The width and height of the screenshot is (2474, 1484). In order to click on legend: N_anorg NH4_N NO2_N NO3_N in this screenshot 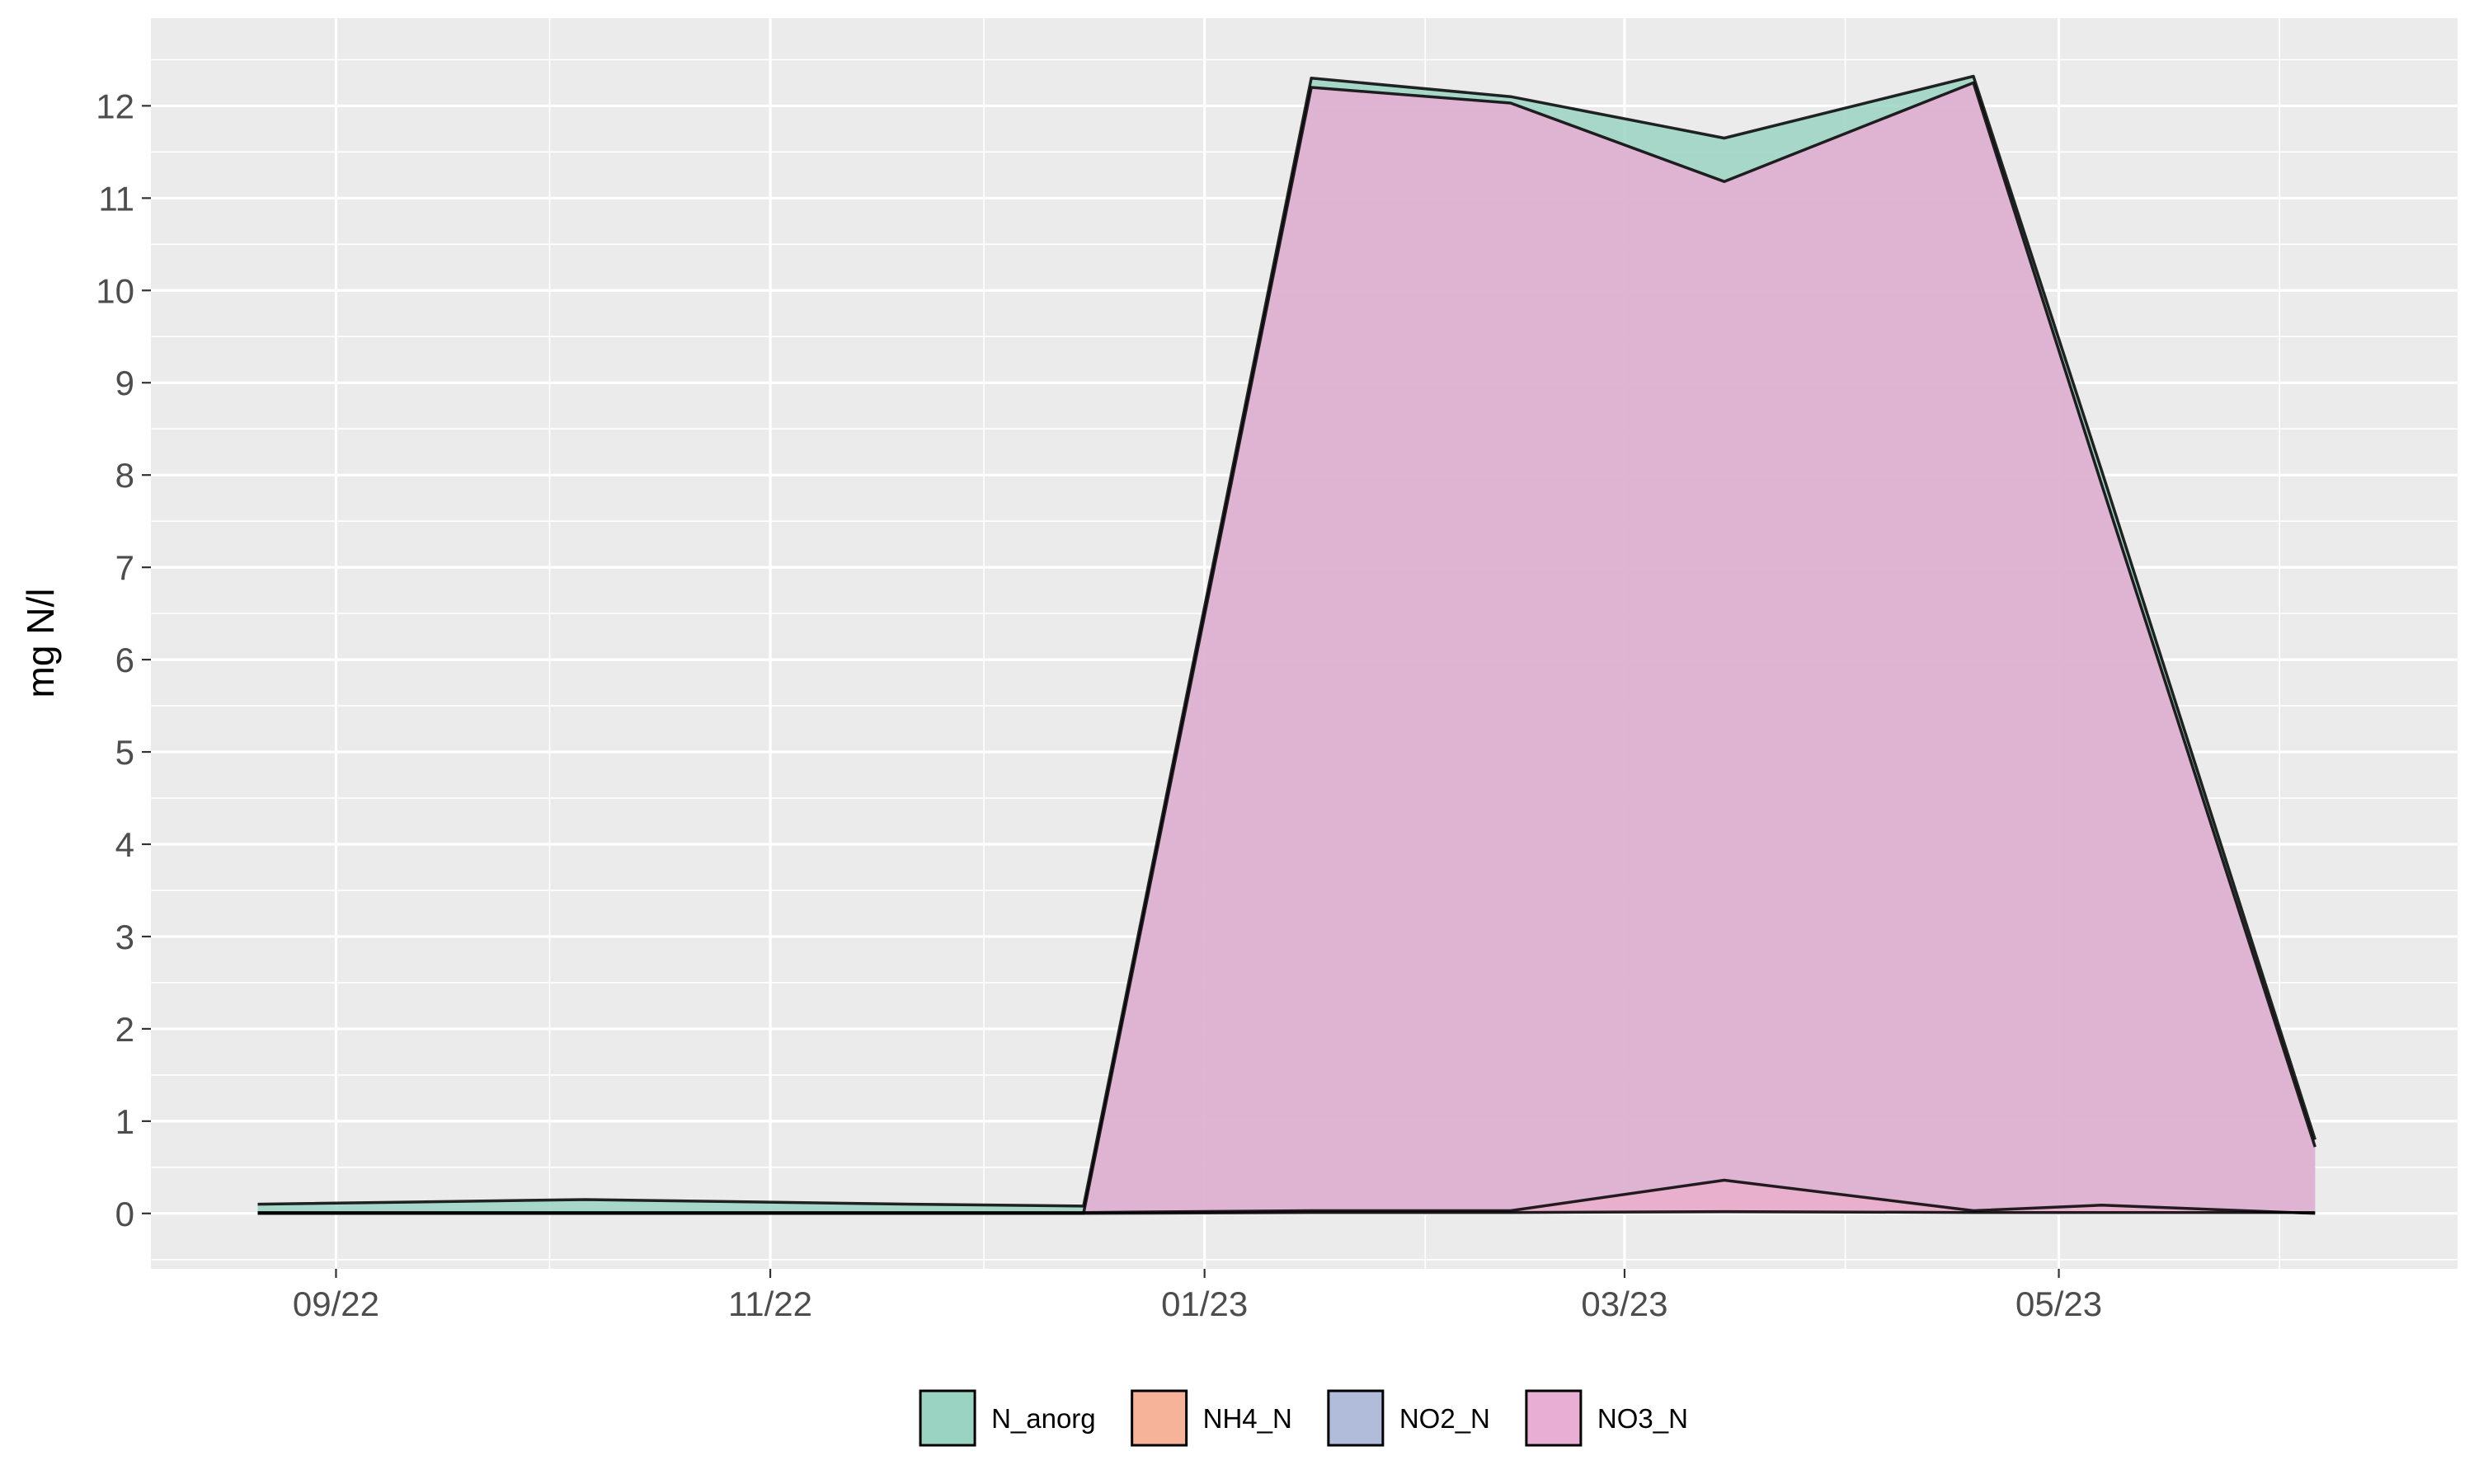, I will do `click(1303, 1418)`.